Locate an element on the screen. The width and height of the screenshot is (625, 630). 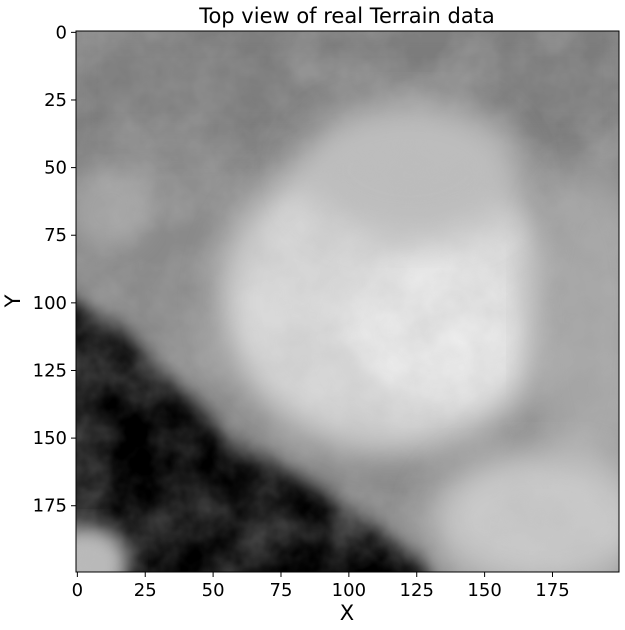
x-tick-label: 50 is located at coordinates (213, 590).